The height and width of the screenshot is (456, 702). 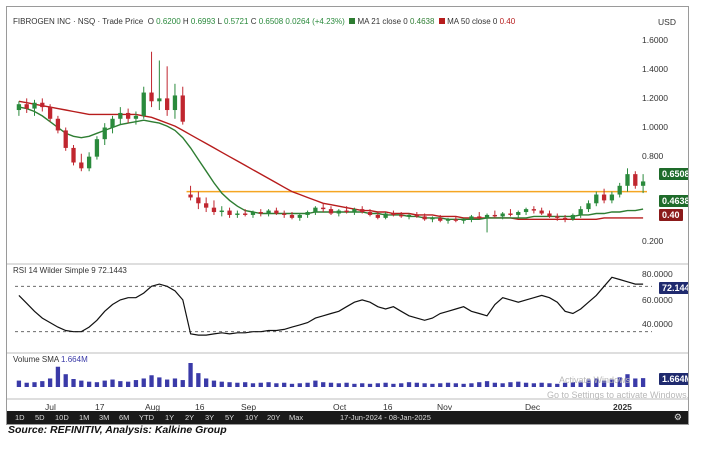 What do you see at coordinates (70, 270) in the screenshot?
I see `rsi-header: RSI 14 Wilder Simple 9 72.1443` at bounding box center [70, 270].